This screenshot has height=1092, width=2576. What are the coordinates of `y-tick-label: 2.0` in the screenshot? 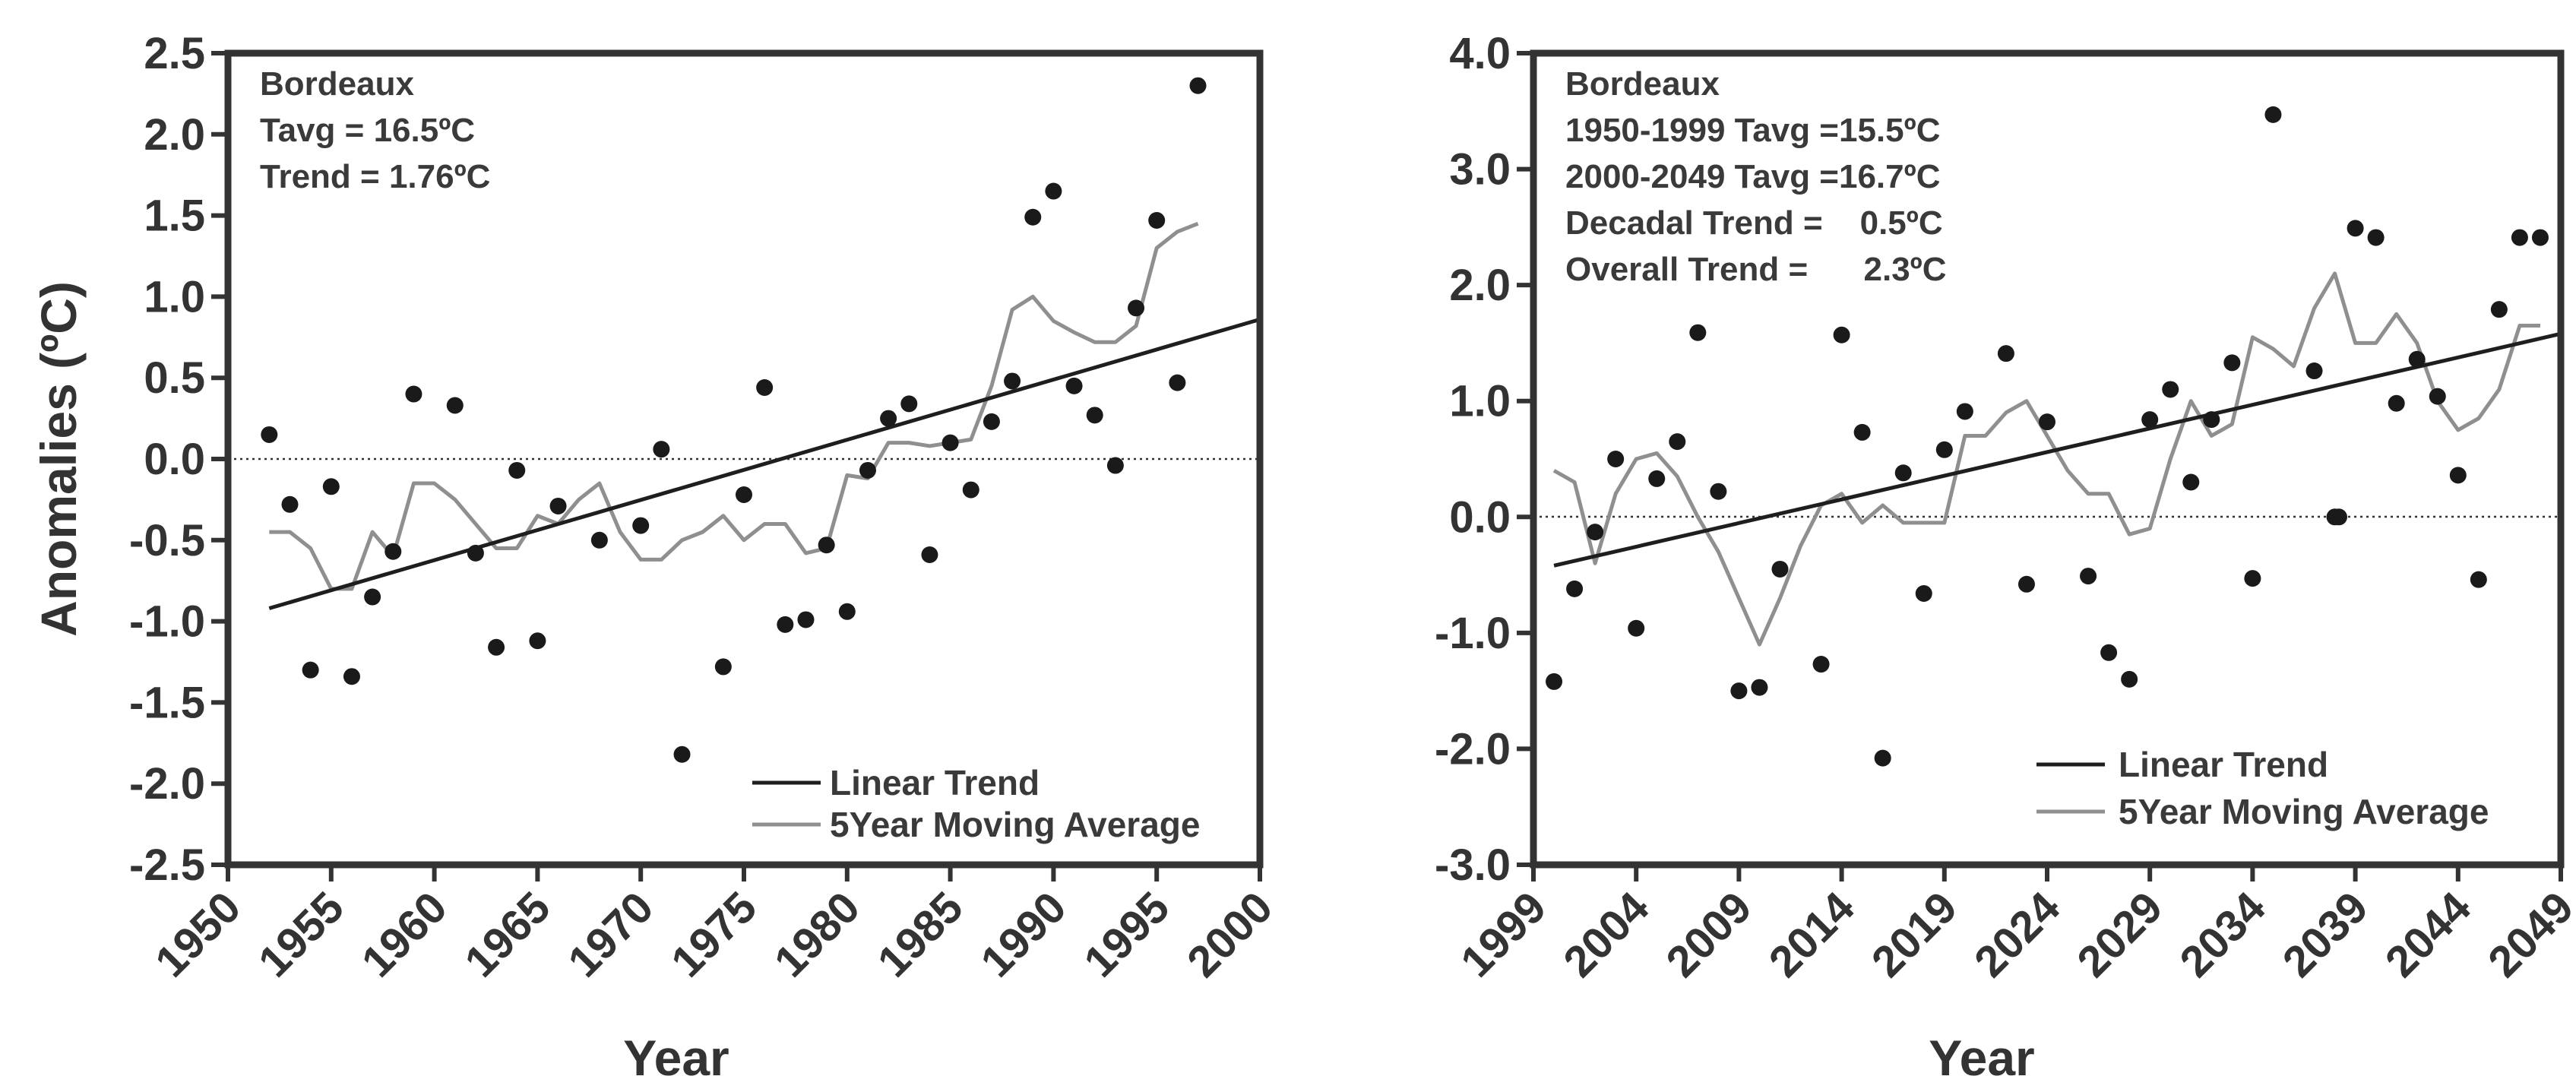 It's located at (175, 135).